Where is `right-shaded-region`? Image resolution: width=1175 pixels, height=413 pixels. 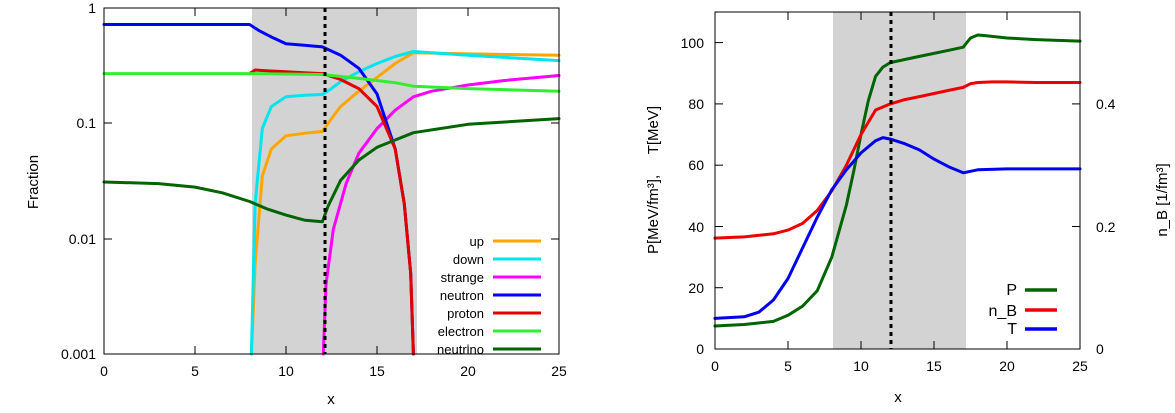
right-shaded-region is located at coordinates (899, 180).